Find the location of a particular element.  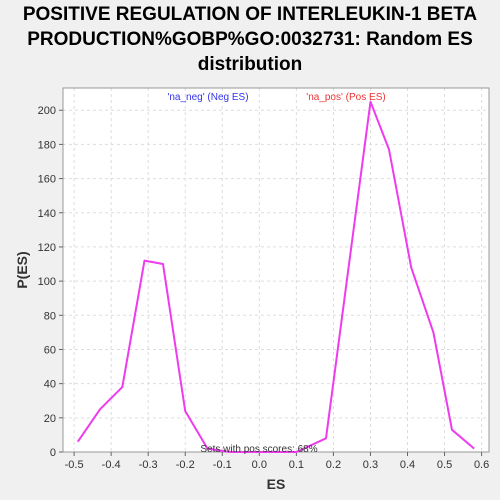

chart-title-line-2: PRODUCTION%GOBP%GO:0032731: Random ES is located at coordinates (250, 39).